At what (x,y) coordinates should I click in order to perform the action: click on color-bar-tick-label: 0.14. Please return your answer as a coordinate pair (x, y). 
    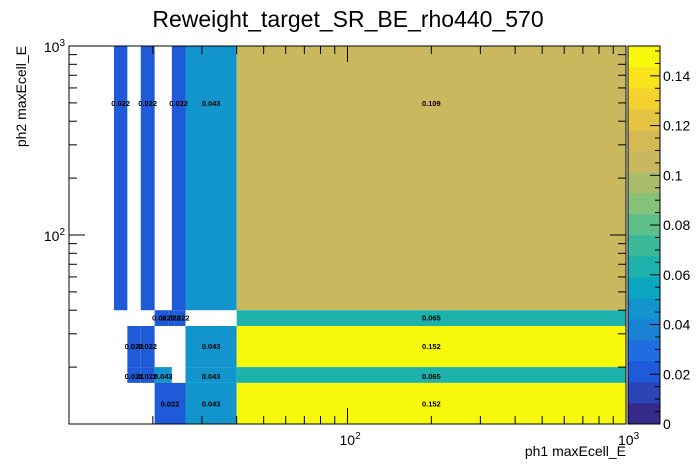
    Looking at the image, I should click on (676, 76).